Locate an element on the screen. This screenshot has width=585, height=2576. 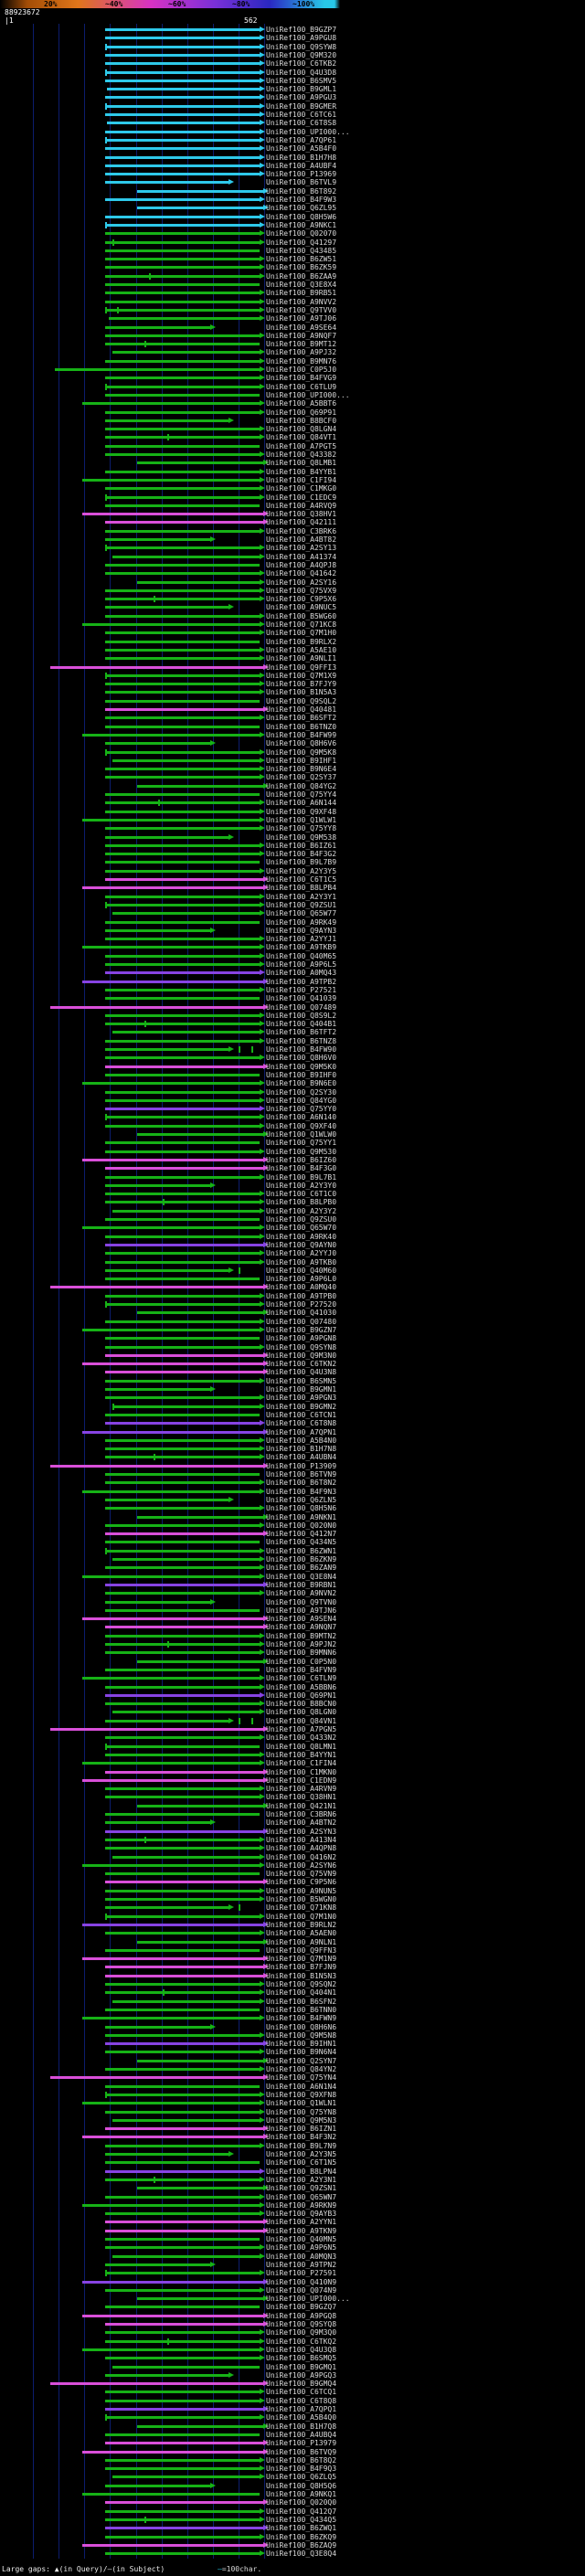
hit-label: UniRef100_A5B4Q0 is located at coordinates (301, 2417).